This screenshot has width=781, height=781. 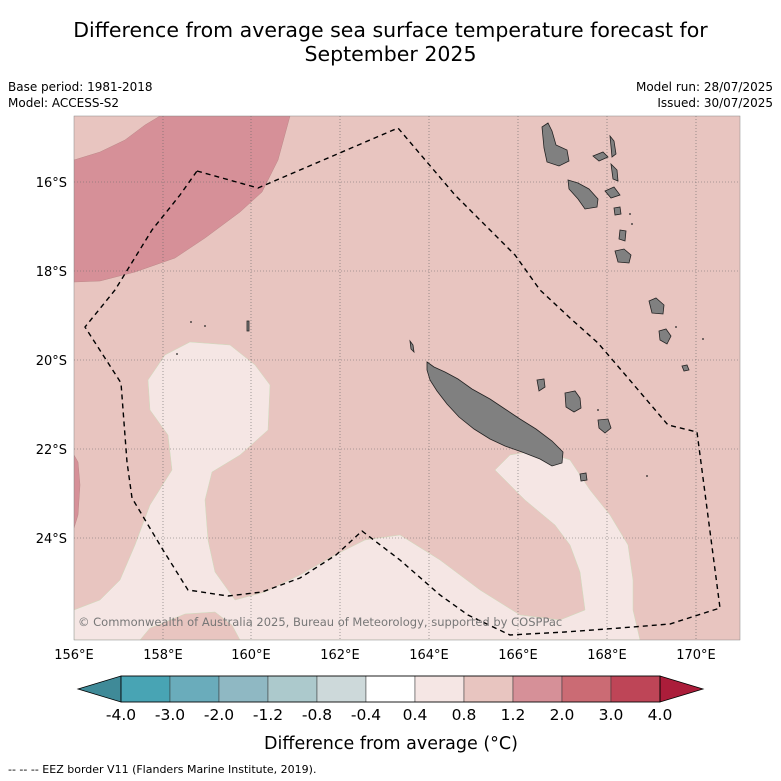 What do you see at coordinates (391, 744) in the screenshot?
I see `colorbar-label: Difference from average (°C)` at bounding box center [391, 744].